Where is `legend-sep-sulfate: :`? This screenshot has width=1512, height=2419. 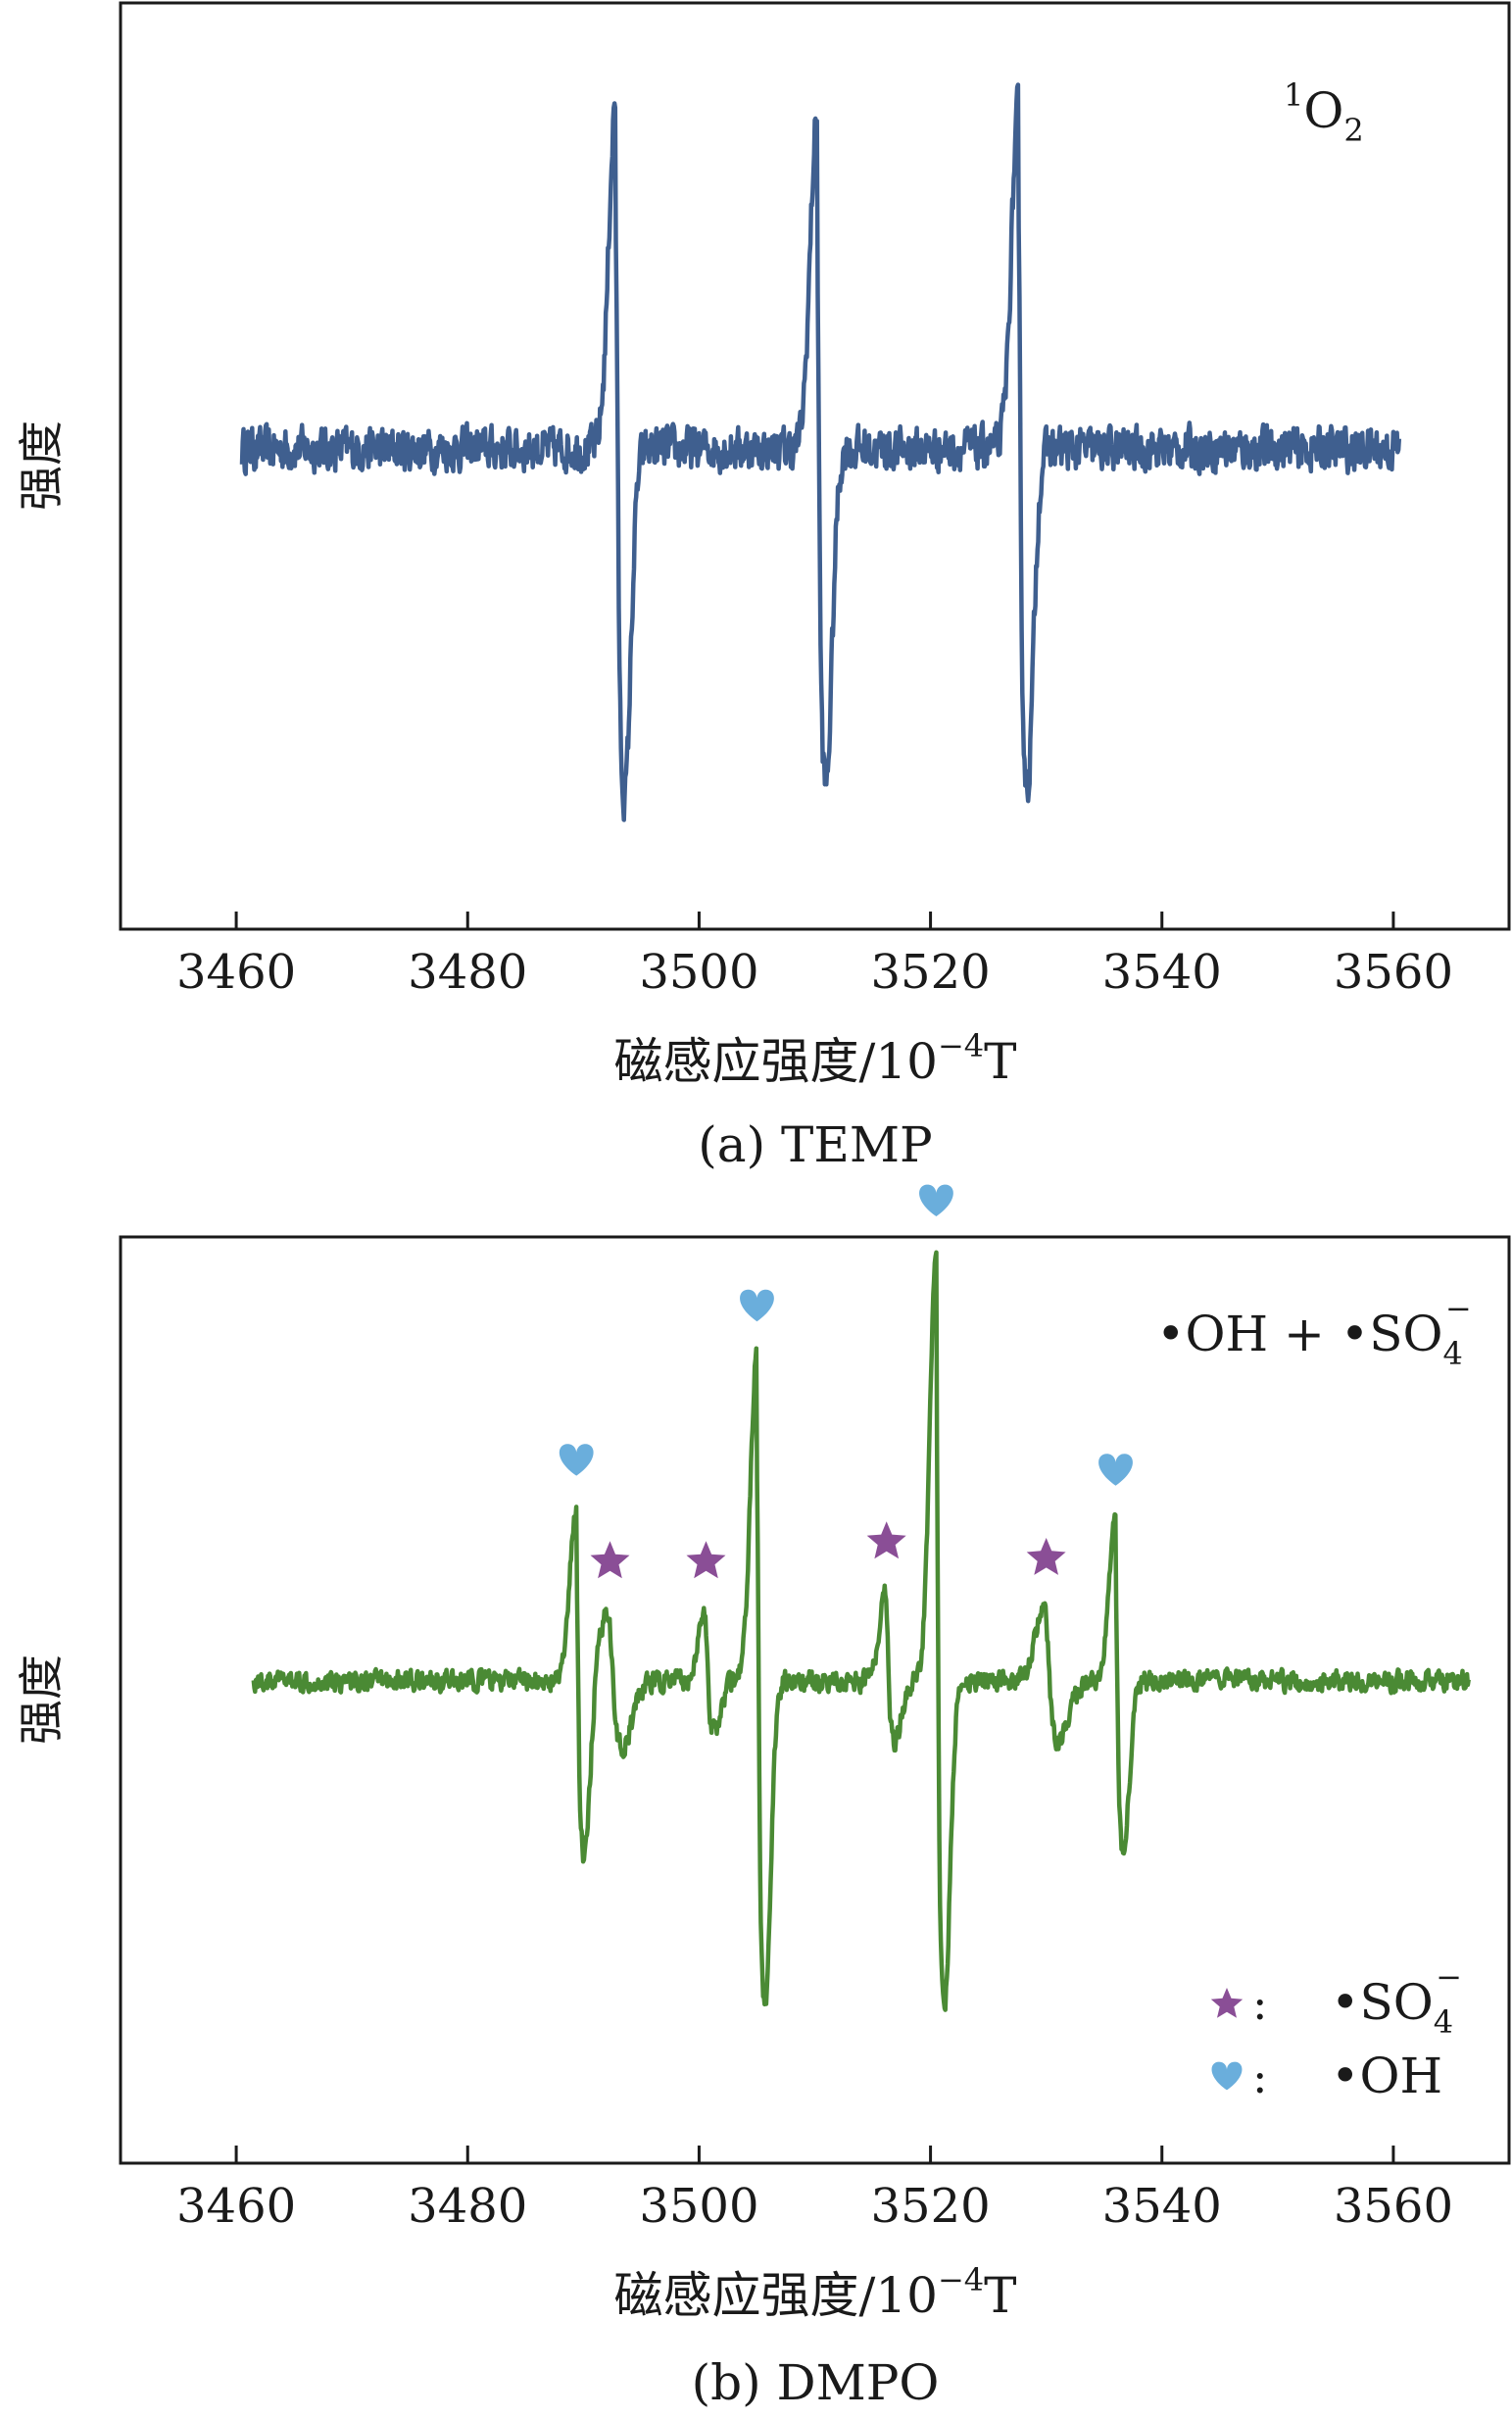
legend-sep-sulfate: : is located at coordinates (1260, 2003).